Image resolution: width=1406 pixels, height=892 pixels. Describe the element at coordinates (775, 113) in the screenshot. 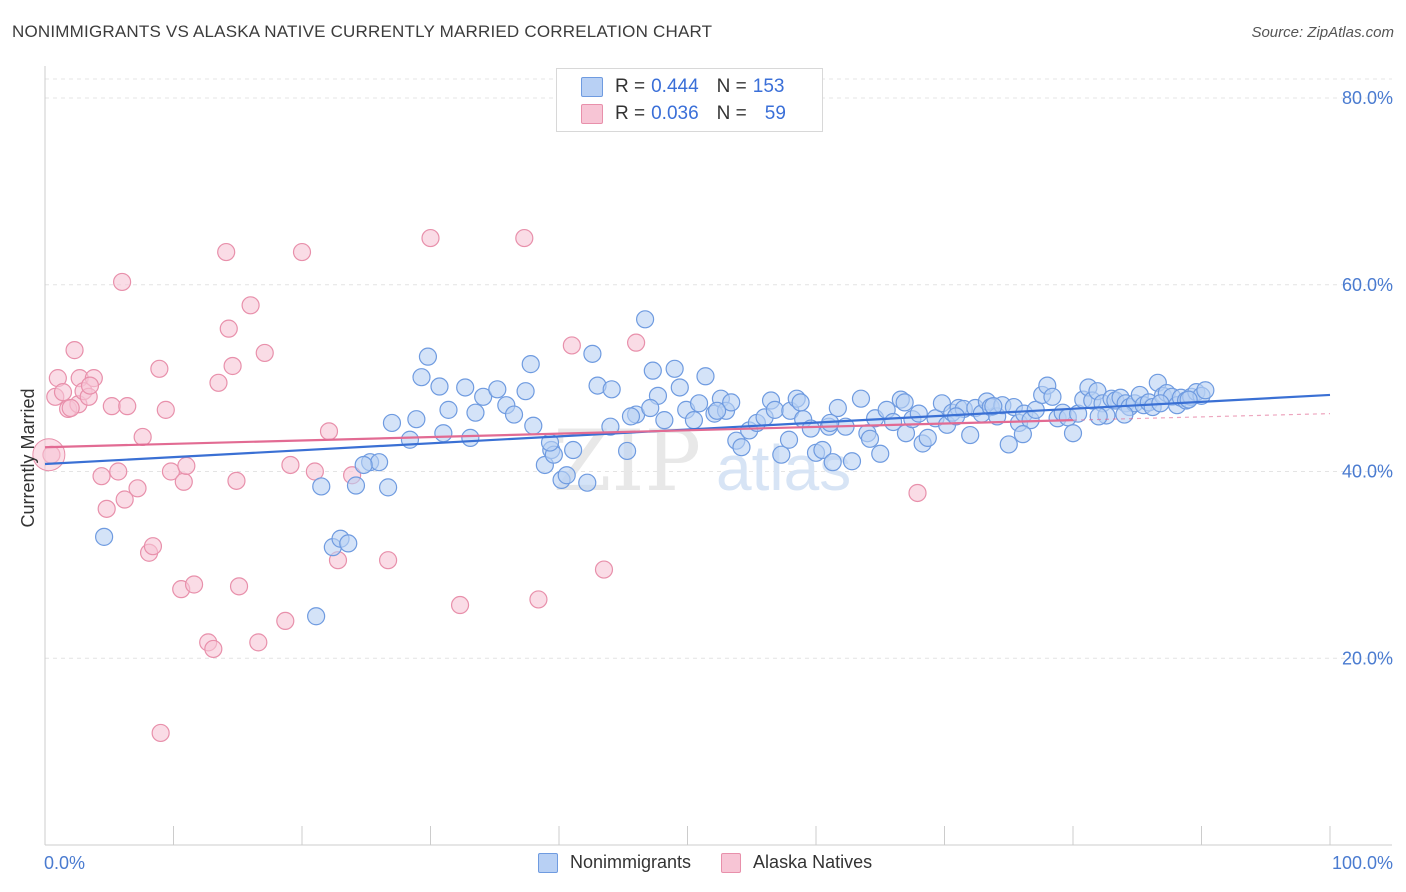

I see `n-value: 59` at that location.